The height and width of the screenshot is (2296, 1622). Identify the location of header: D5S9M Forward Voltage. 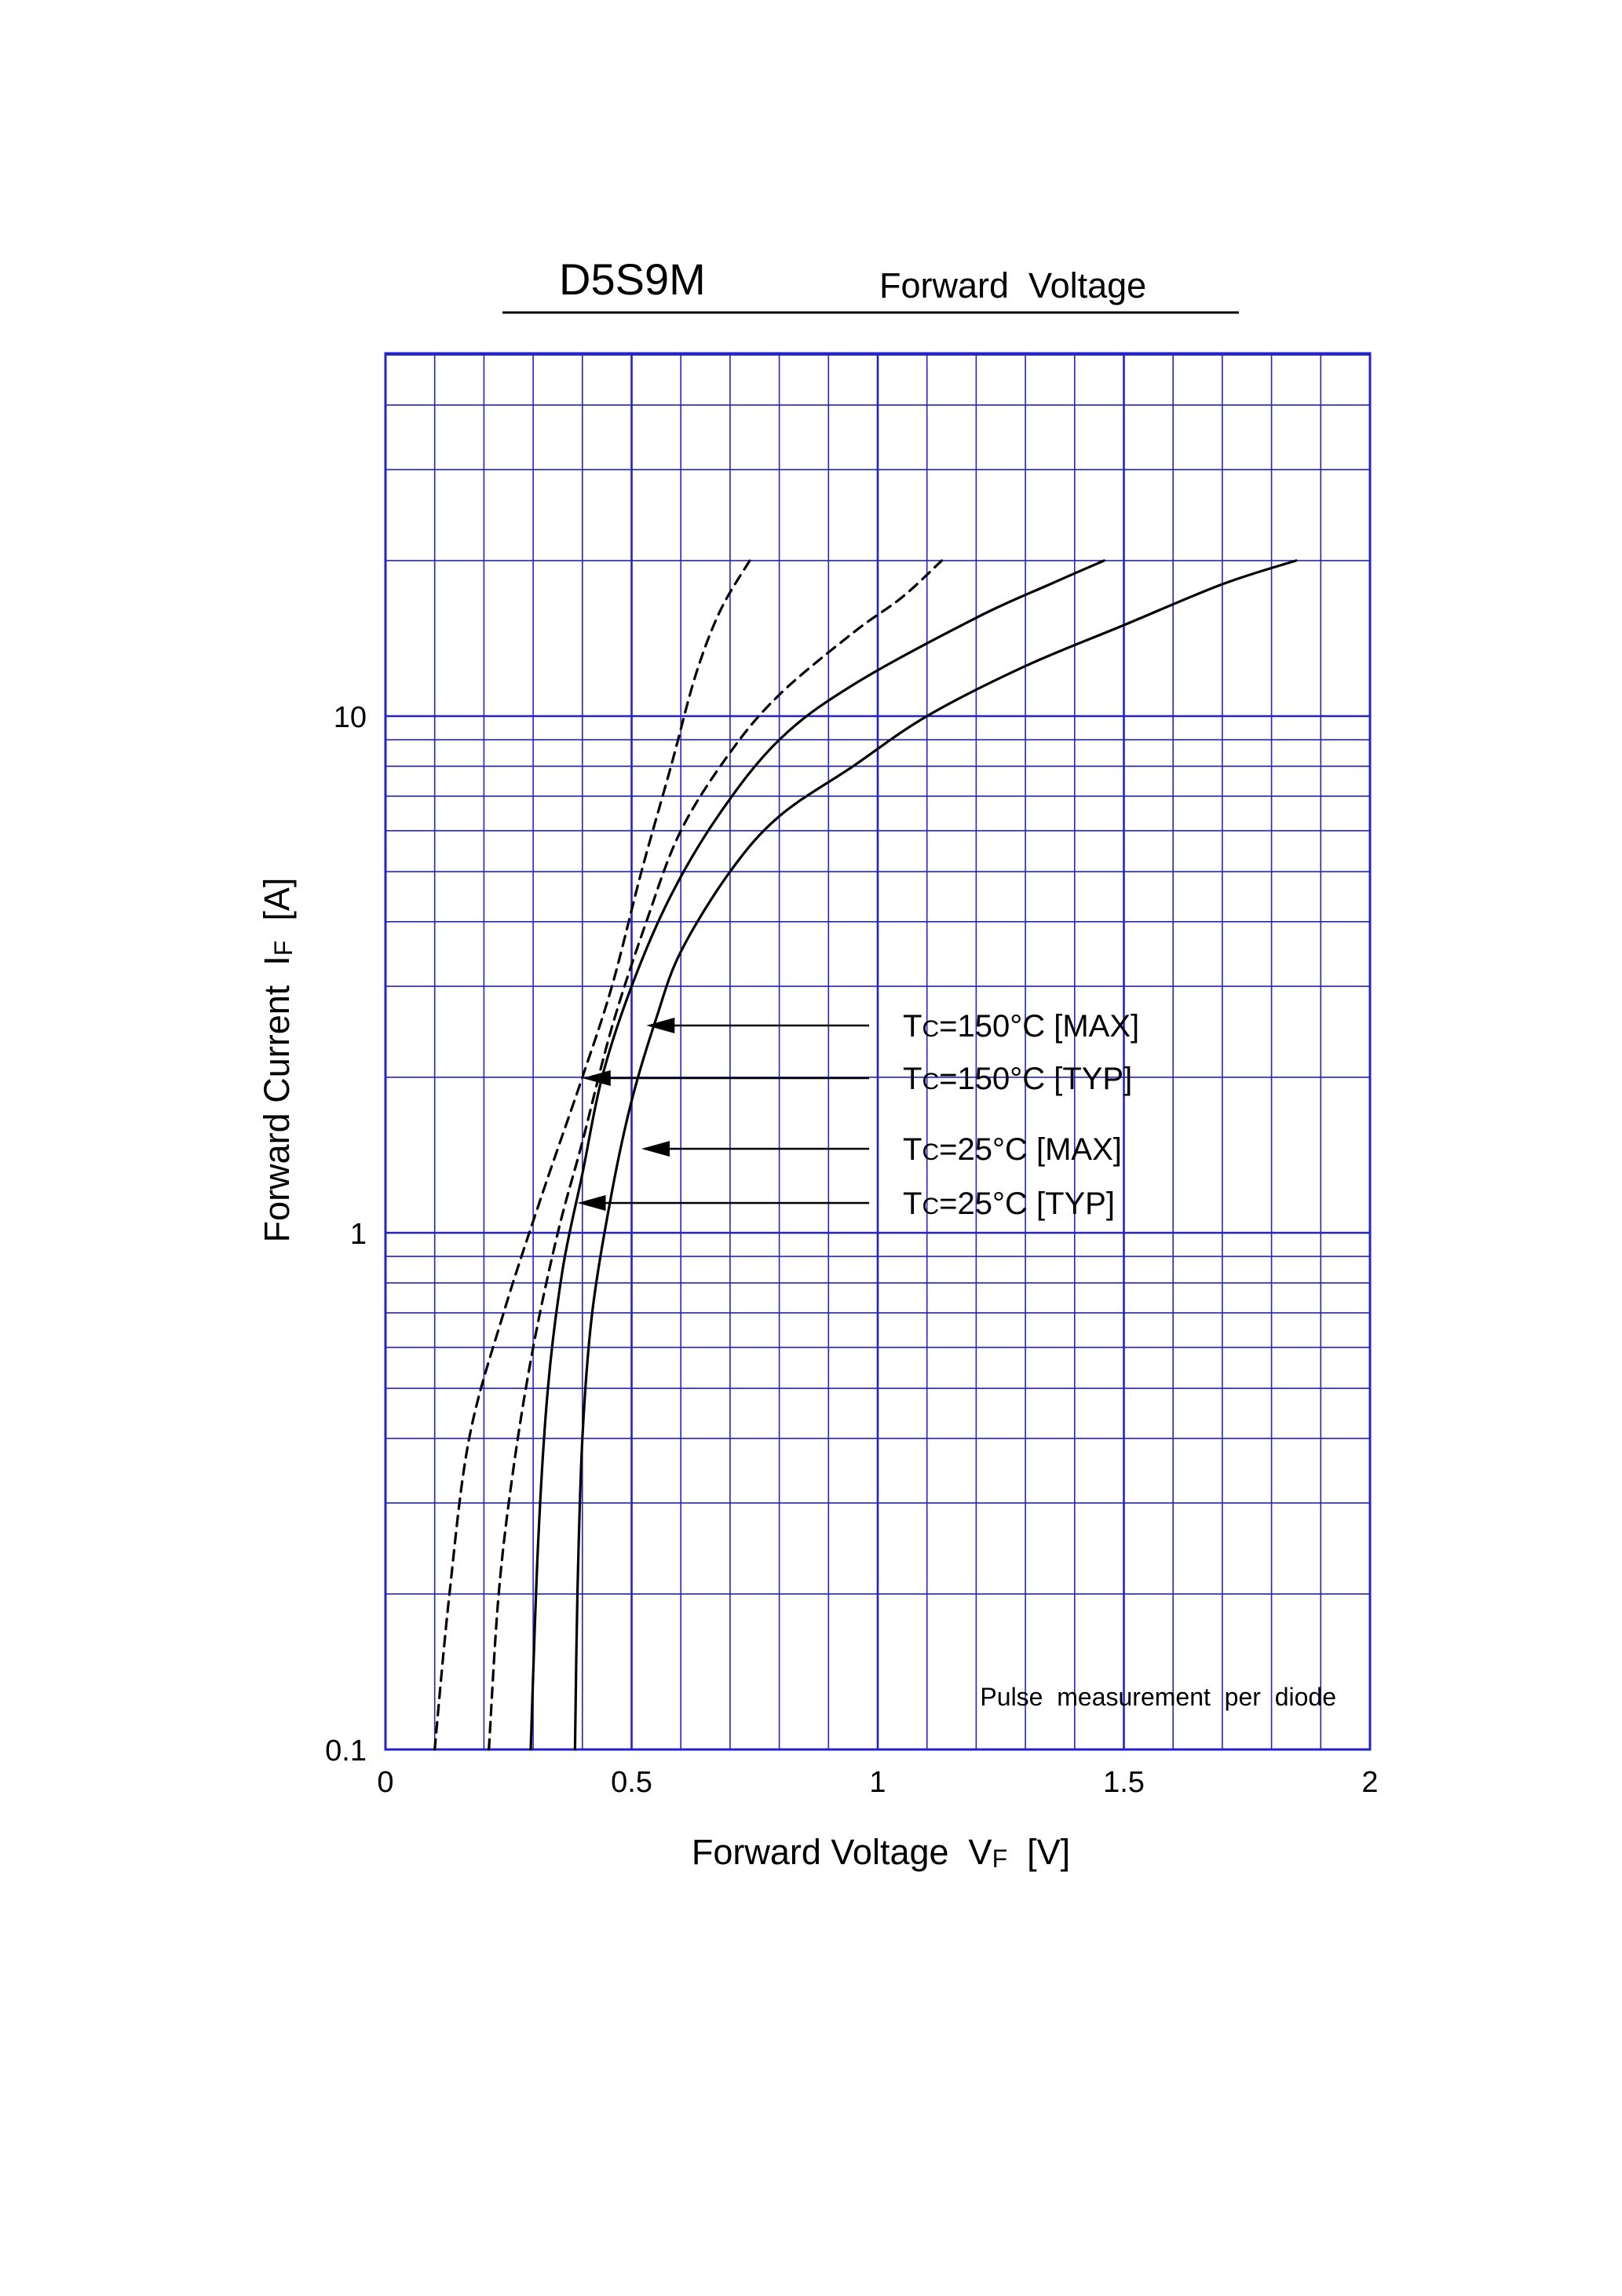
(871, 284).